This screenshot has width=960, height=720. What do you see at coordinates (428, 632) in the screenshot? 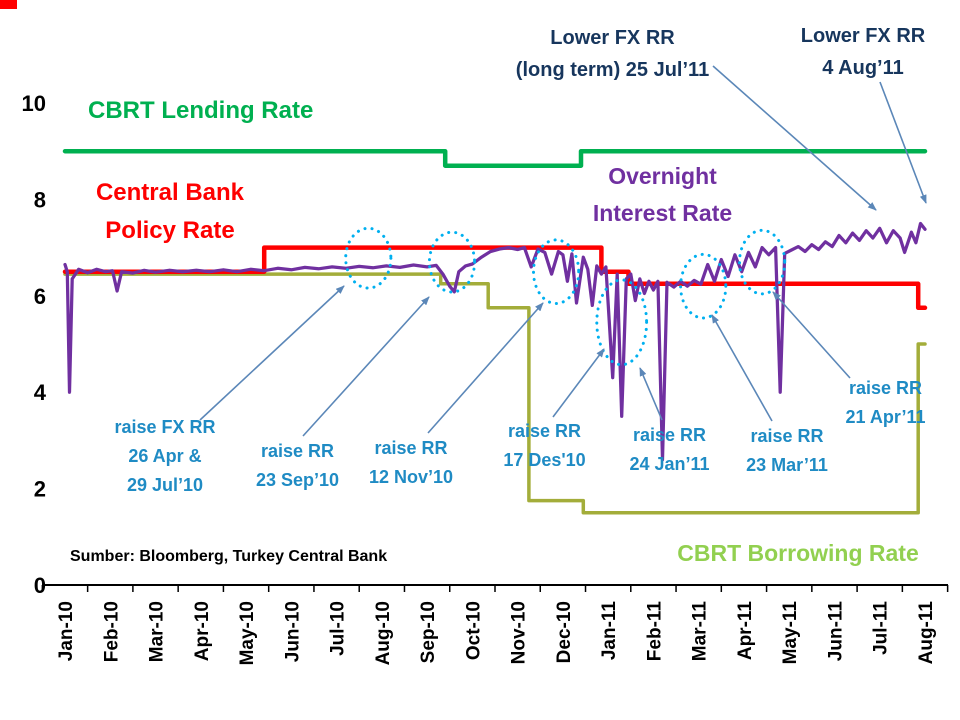
I see `x-axis-label: Sep-10` at bounding box center [428, 632].